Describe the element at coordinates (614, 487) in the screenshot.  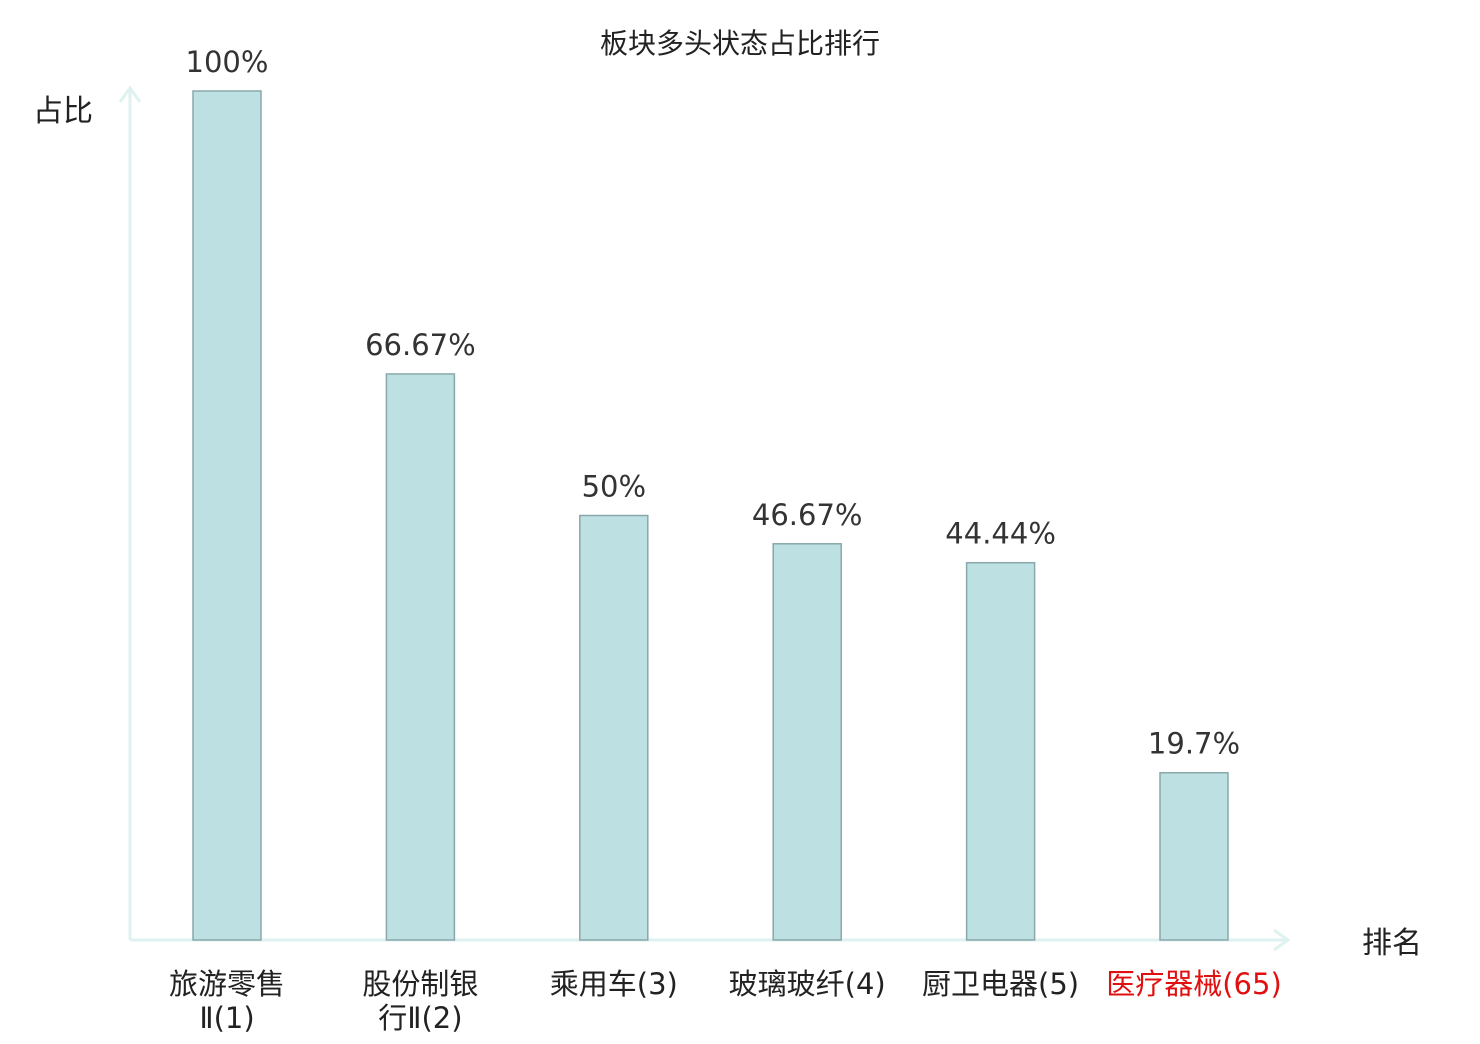
I see `value-label-3: 50%` at that location.